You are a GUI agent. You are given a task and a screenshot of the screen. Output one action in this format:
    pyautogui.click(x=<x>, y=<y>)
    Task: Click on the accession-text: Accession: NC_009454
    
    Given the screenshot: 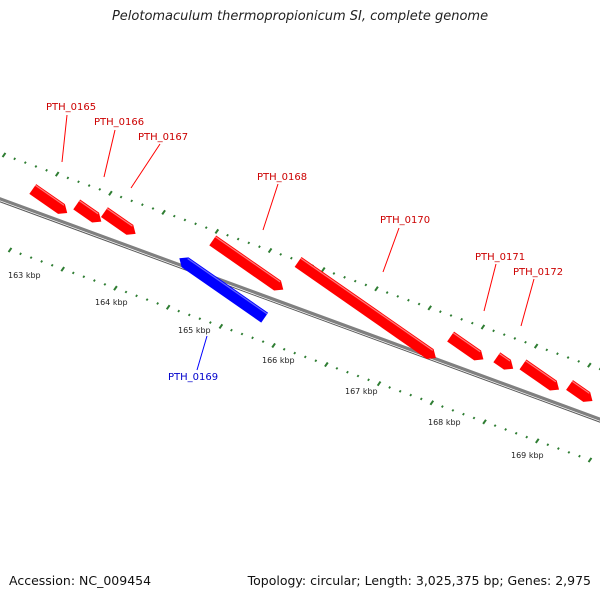 What is the action you would take?
    pyautogui.click(x=80, y=580)
    